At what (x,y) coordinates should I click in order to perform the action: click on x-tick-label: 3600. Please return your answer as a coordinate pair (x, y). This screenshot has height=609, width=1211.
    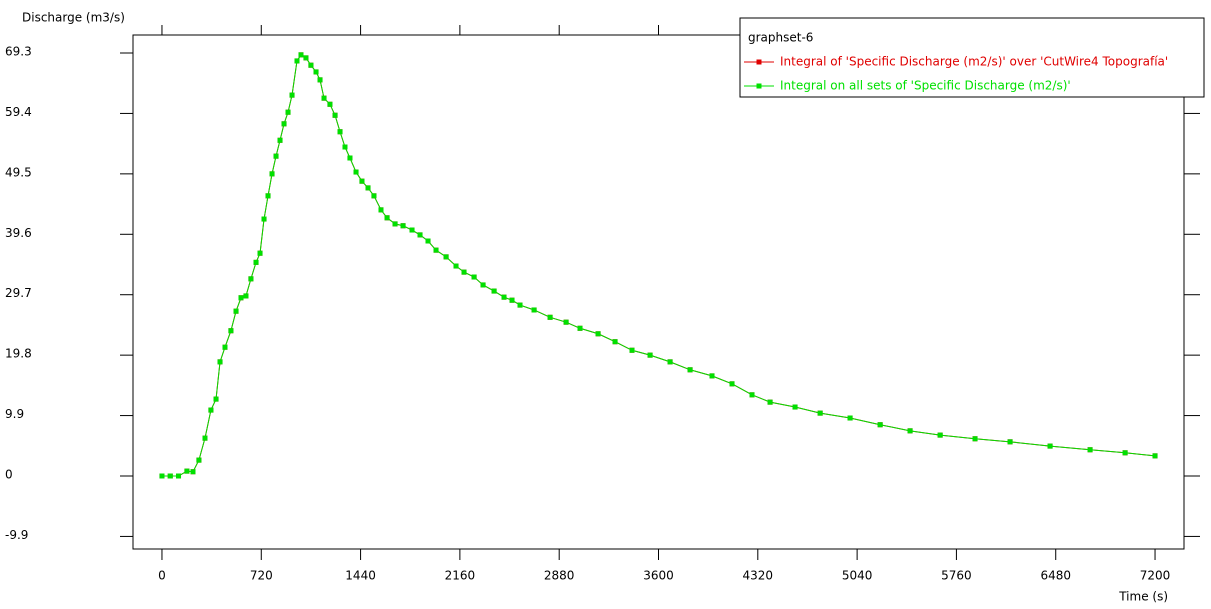
    Looking at the image, I should click on (658, 576).